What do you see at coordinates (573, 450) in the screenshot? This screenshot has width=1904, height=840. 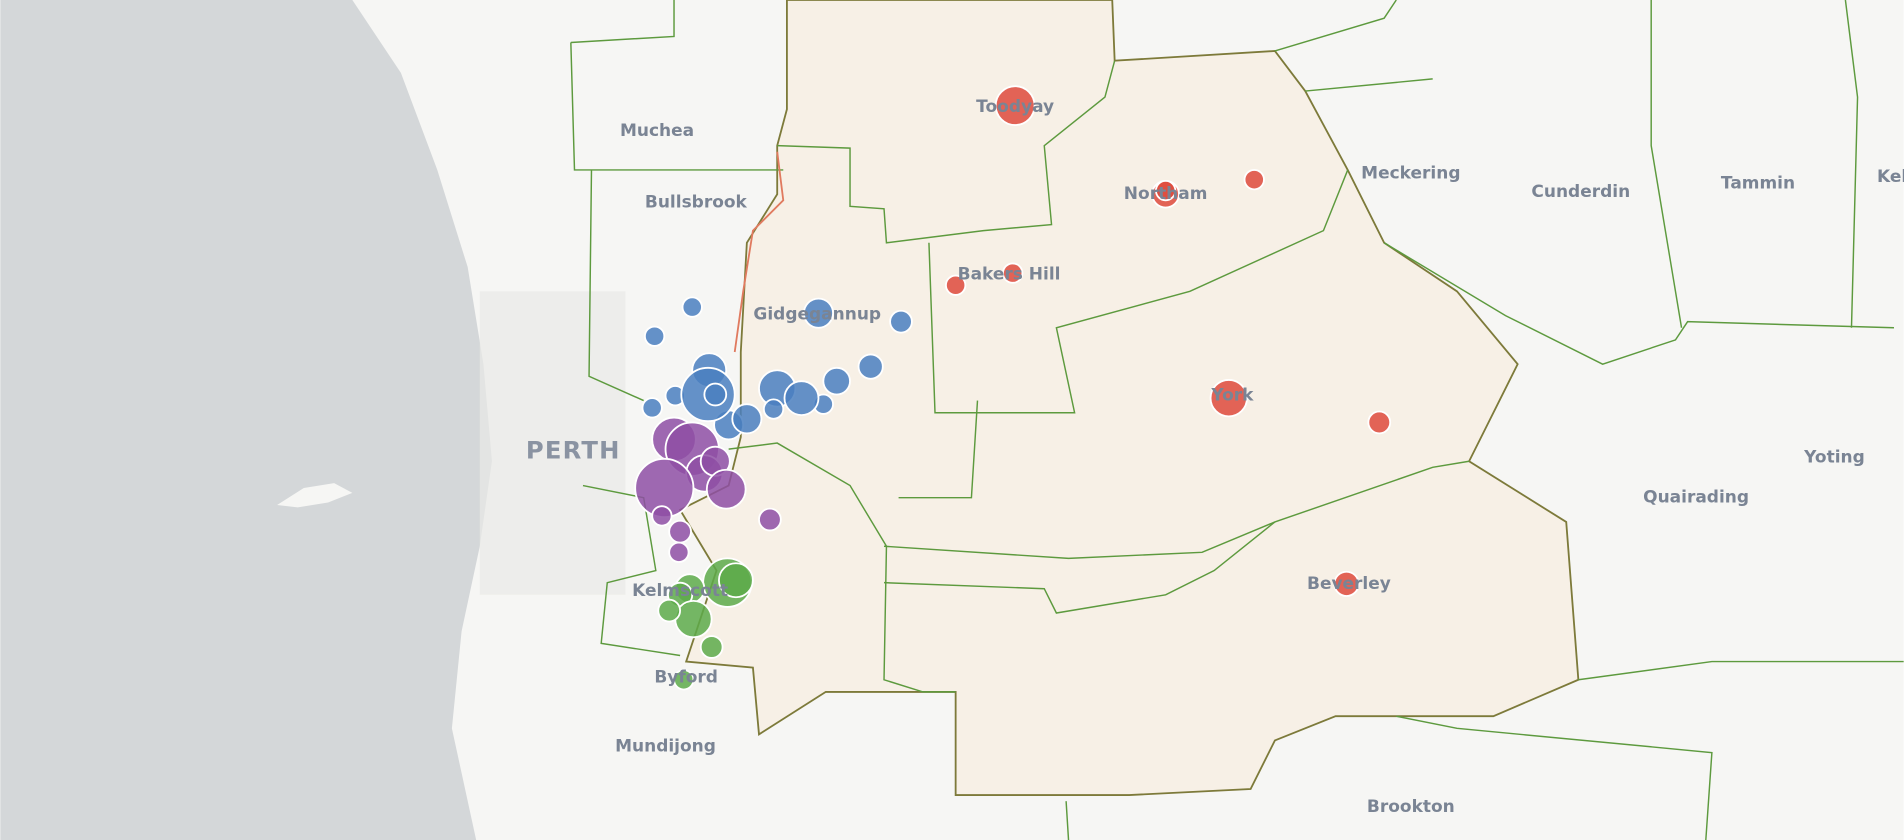 I see `city-label: PERTH` at bounding box center [573, 450].